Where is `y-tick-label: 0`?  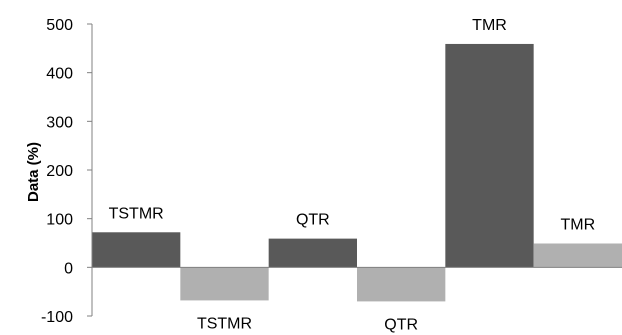
y-tick-label: 0 is located at coordinates (68, 268).